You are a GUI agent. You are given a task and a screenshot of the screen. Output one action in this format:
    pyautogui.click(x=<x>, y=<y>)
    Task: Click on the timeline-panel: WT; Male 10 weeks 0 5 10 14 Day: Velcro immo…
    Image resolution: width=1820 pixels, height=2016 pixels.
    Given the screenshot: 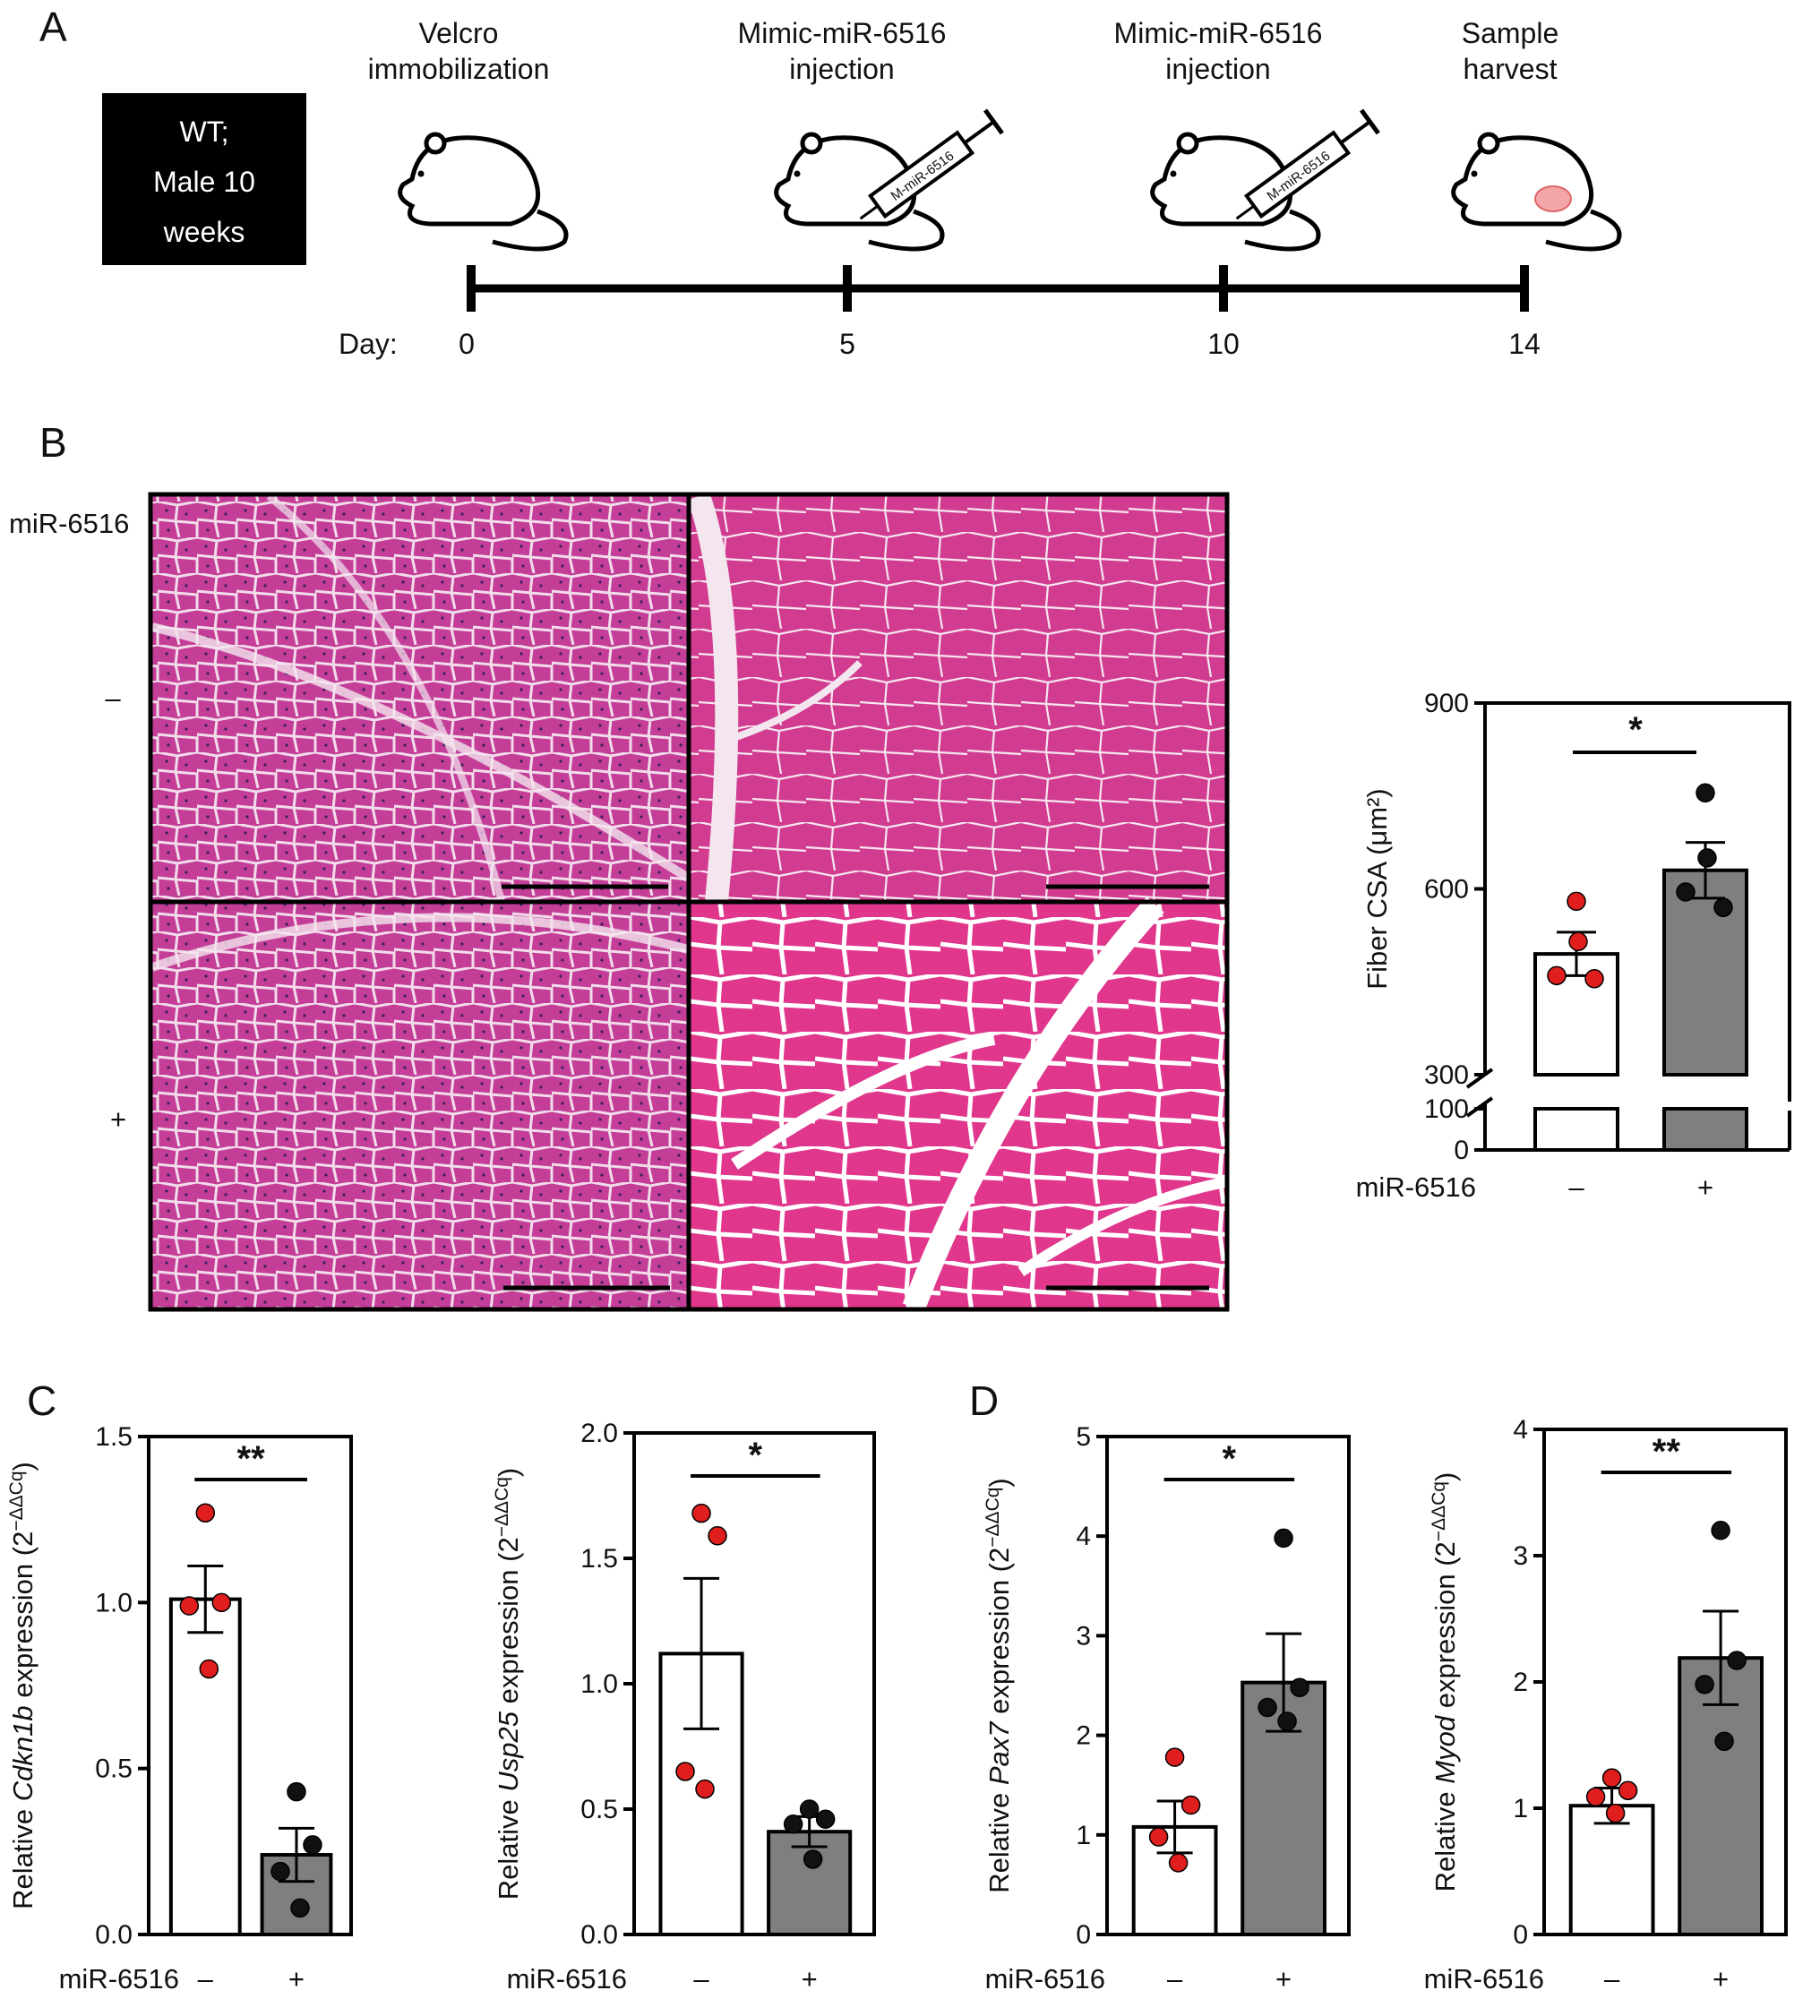 What is the action you would take?
    pyautogui.click(x=862, y=188)
    